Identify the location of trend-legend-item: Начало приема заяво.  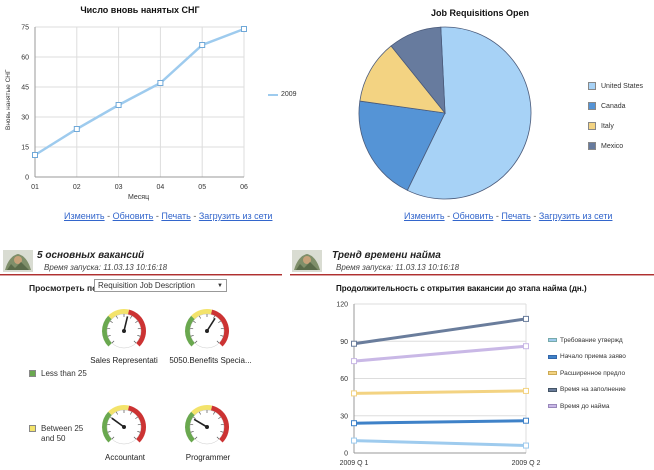
(587, 357).